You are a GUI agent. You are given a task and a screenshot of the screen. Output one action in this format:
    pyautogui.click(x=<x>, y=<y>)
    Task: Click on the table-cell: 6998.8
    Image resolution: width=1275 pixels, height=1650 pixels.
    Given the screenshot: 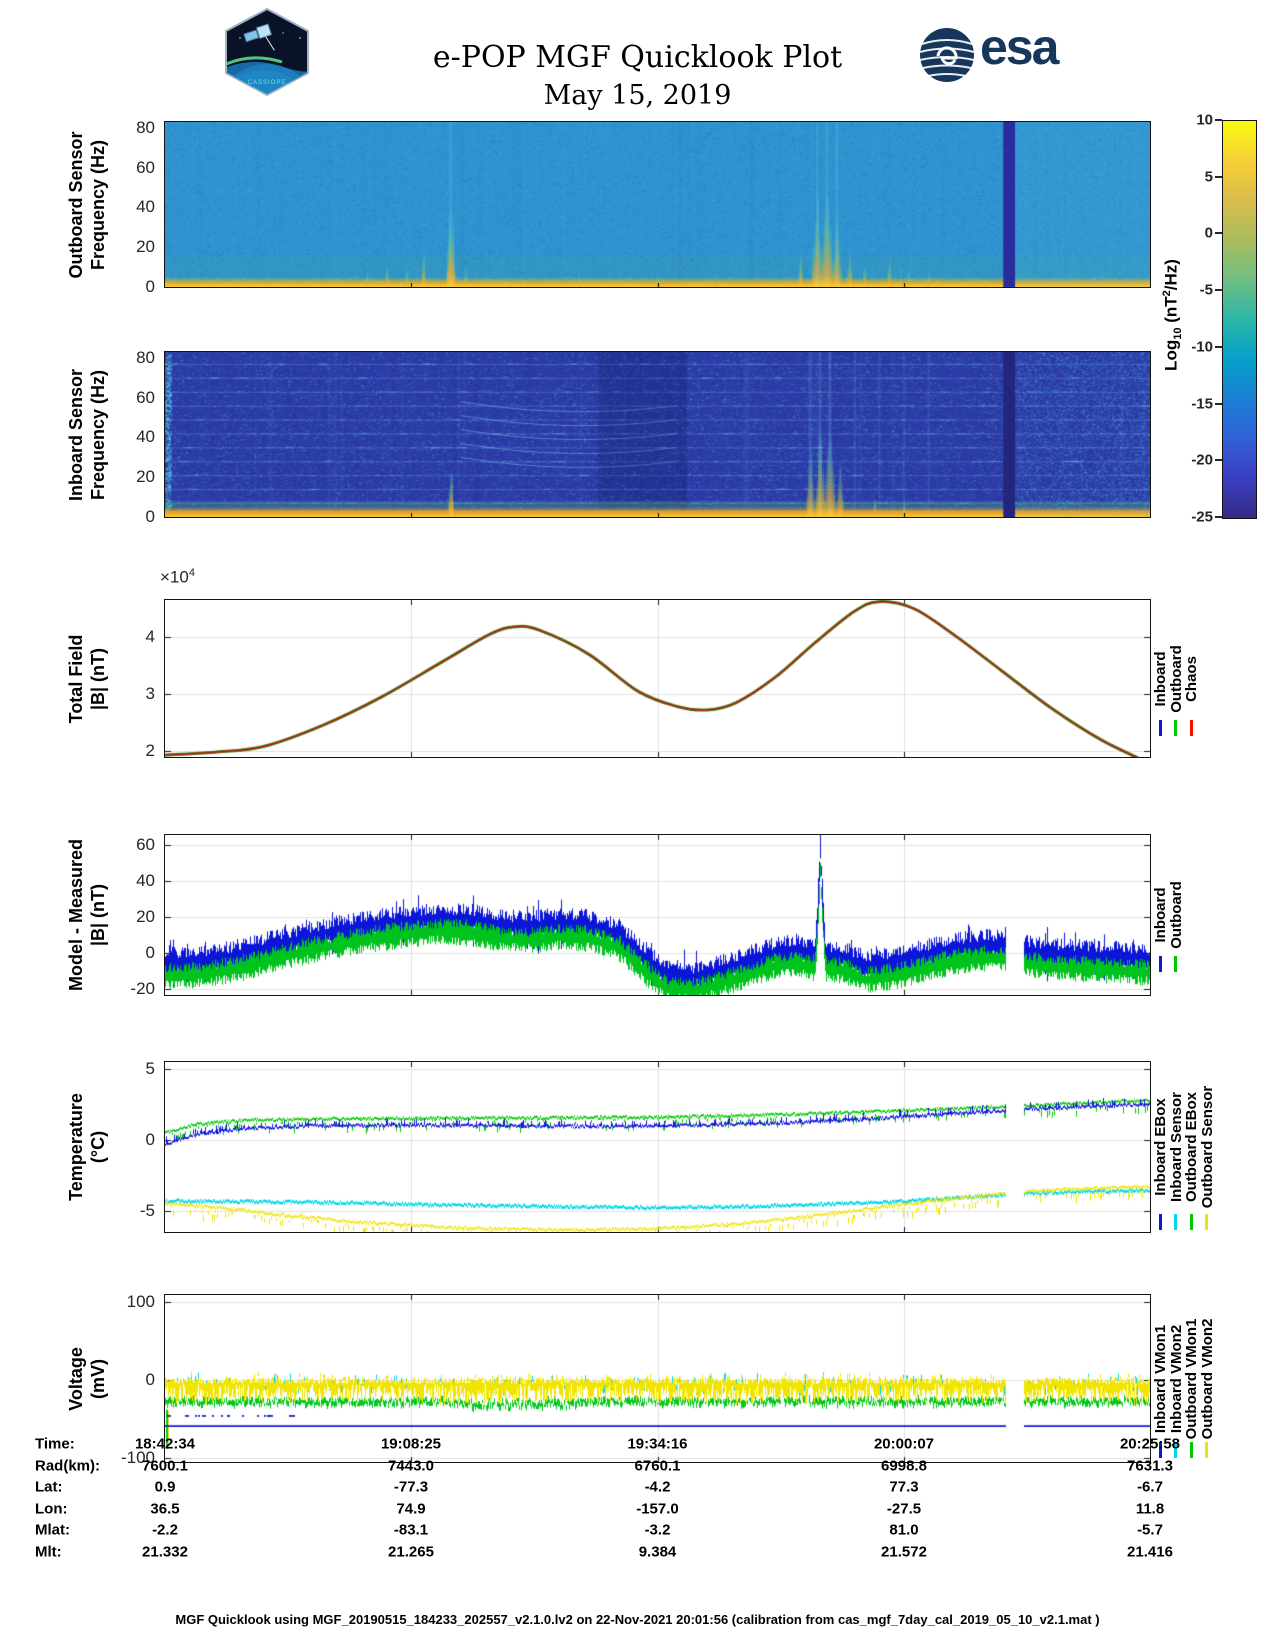 What is the action you would take?
    pyautogui.click(x=904, y=1466)
    